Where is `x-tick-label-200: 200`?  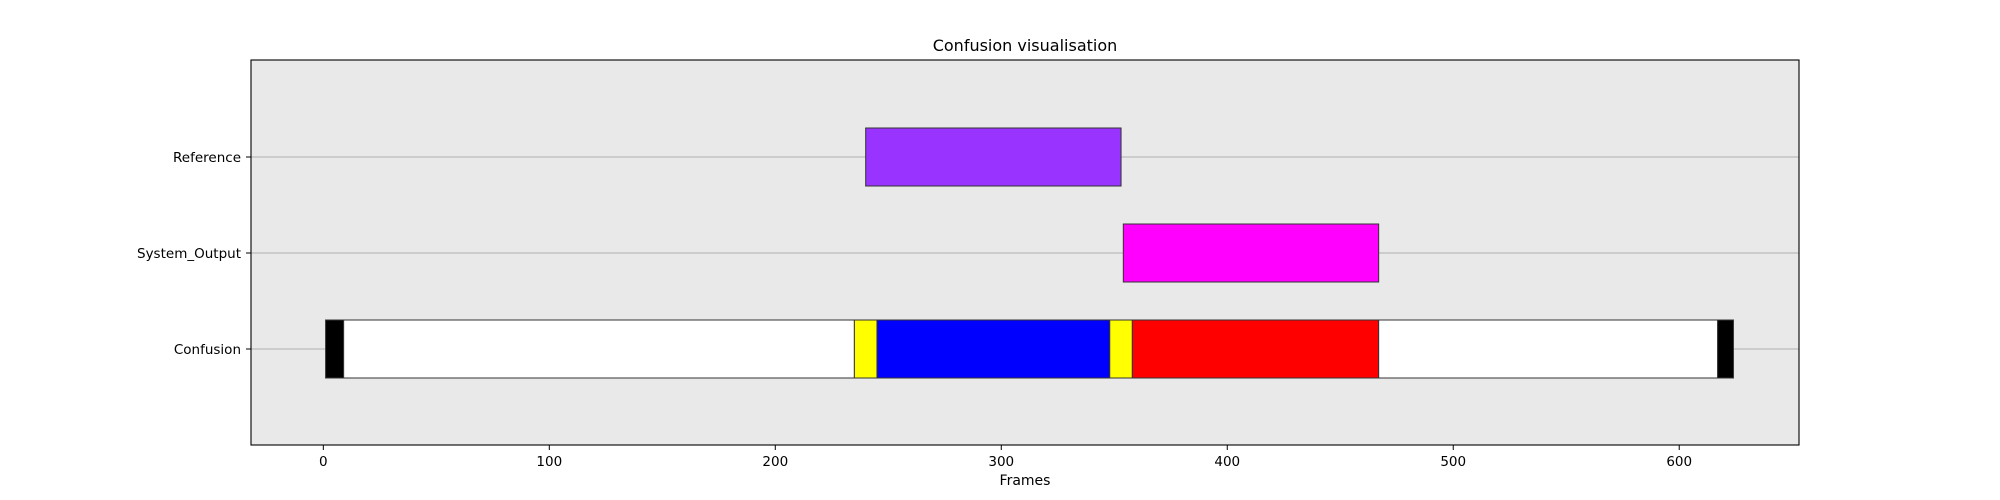 x-tick-label-200: 200 is located at coordinates (775, 462).